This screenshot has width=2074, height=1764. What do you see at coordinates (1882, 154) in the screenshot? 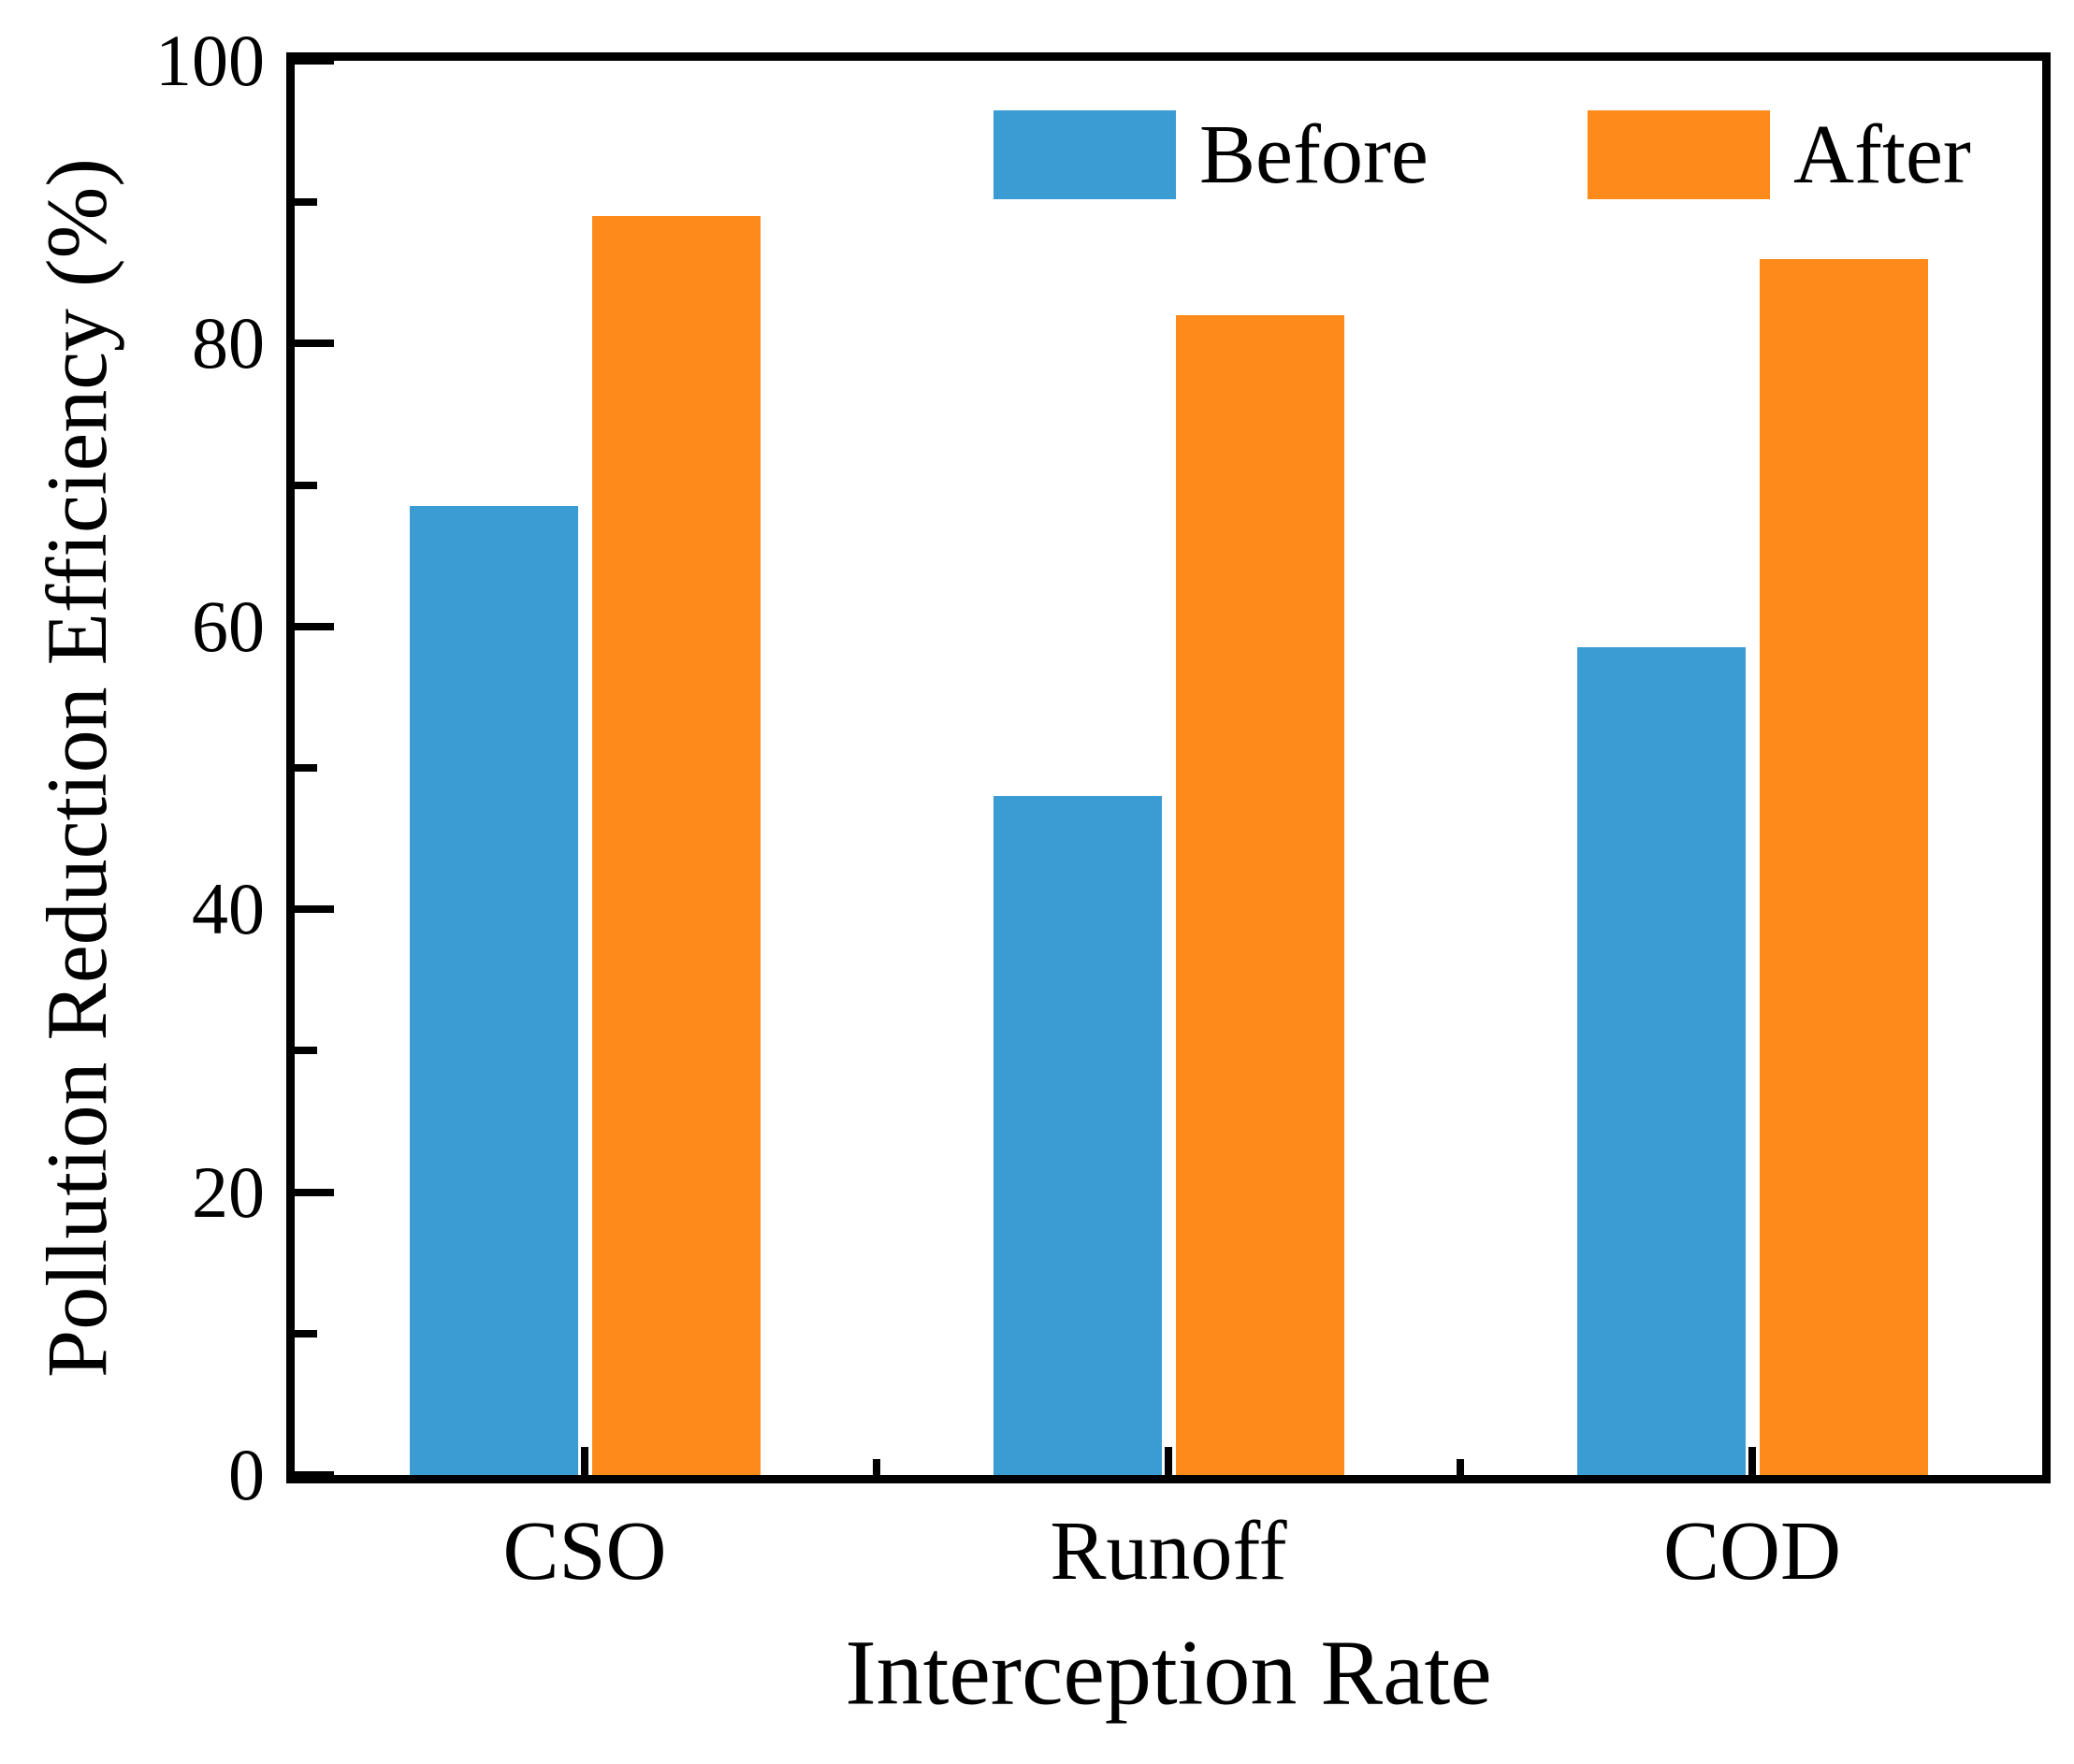
I see `legend-label-after: After` at bounding box center [1882, 154].